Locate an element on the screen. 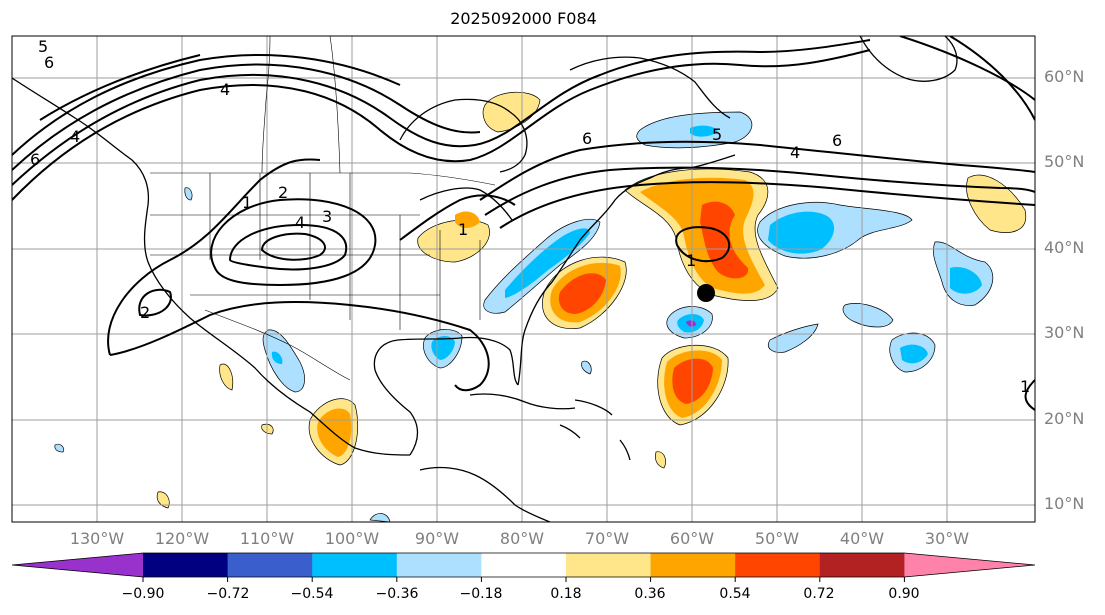  colorbar-tick-label: 0.90 is located at coordinates (904, 594).